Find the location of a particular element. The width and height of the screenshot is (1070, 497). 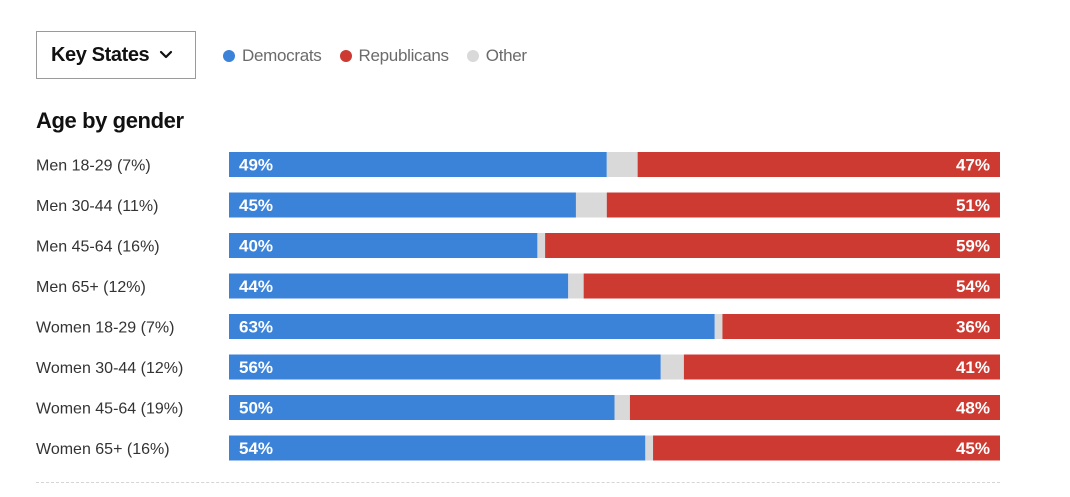

legend-label-other: Other is located at coordinates (506, 55).